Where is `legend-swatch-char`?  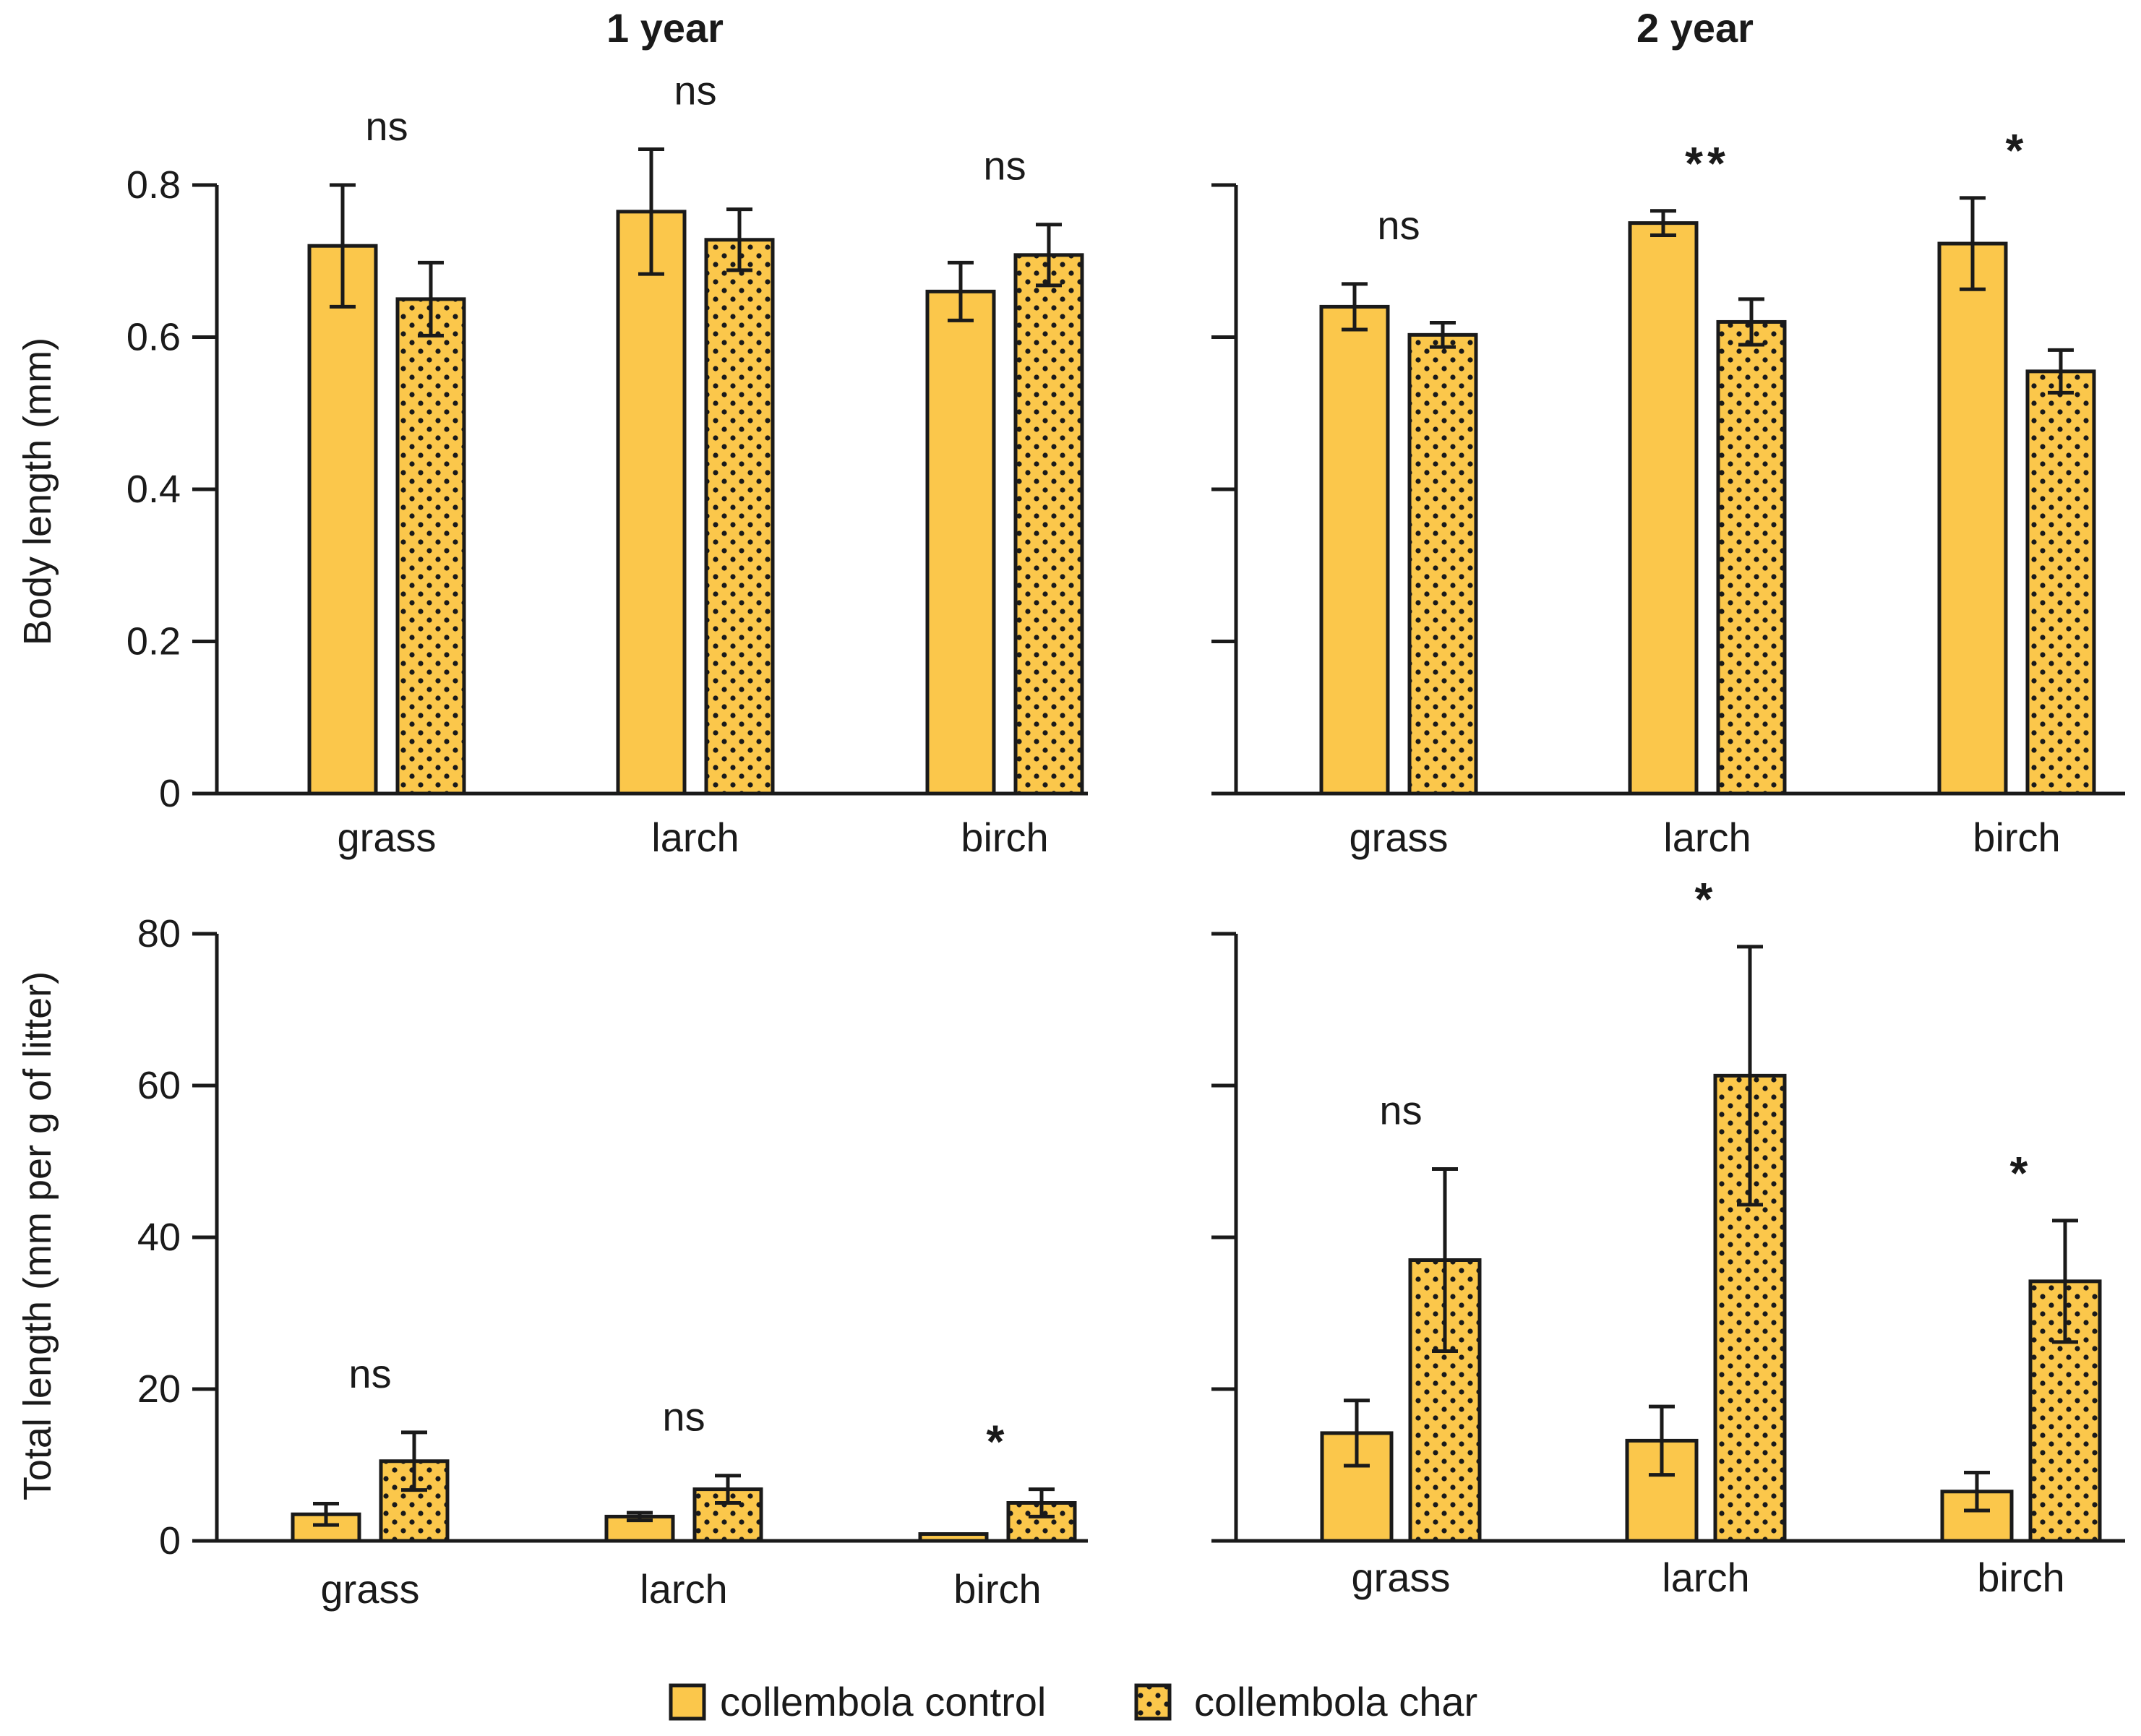 legend-swatch-char is located at coordinates (1153, 1702).